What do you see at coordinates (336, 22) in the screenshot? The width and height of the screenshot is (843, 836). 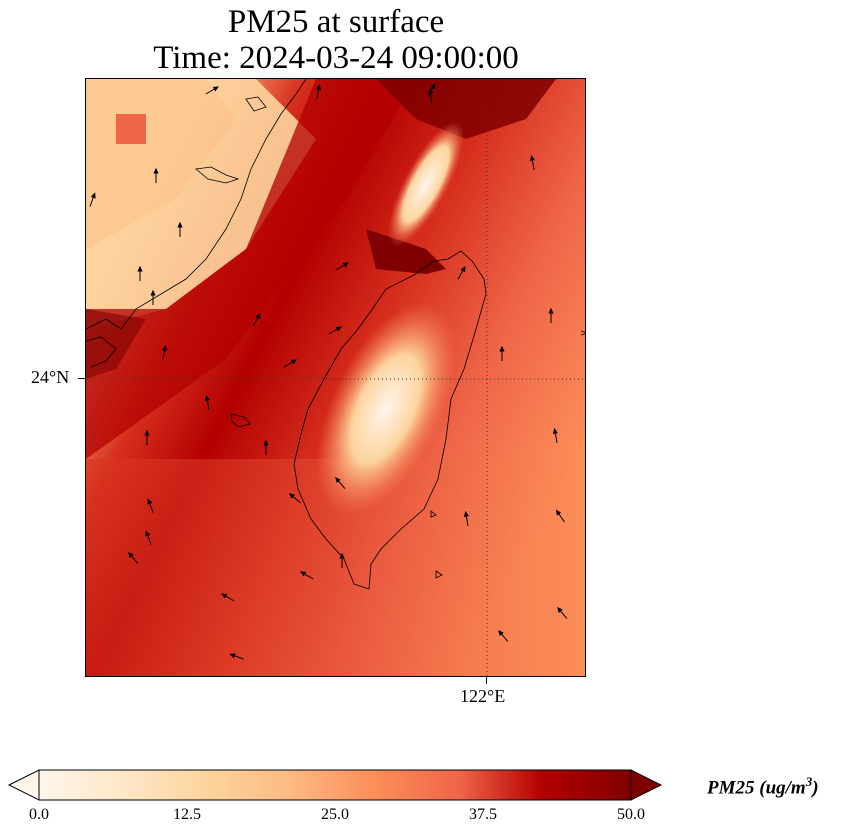 I see `title-line-1: PM25 at surface` at bounding box center [336, 22].